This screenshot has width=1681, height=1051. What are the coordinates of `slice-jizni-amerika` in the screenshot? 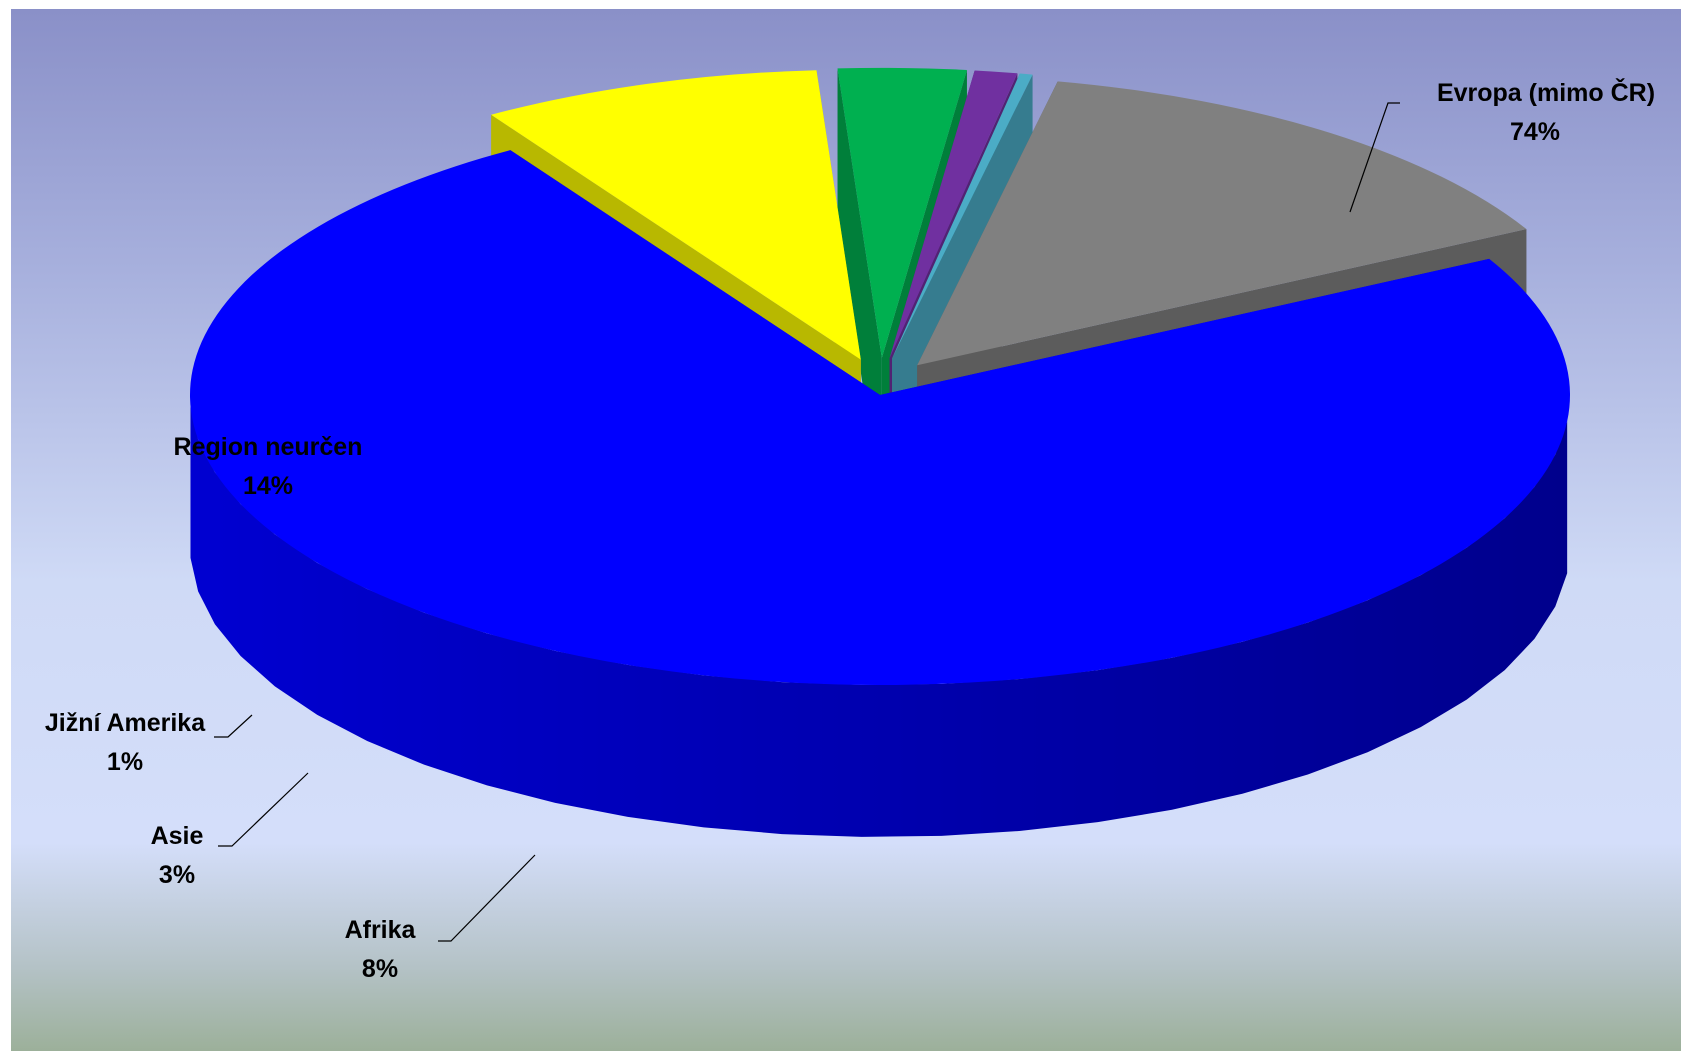 It's located at (953, 214).